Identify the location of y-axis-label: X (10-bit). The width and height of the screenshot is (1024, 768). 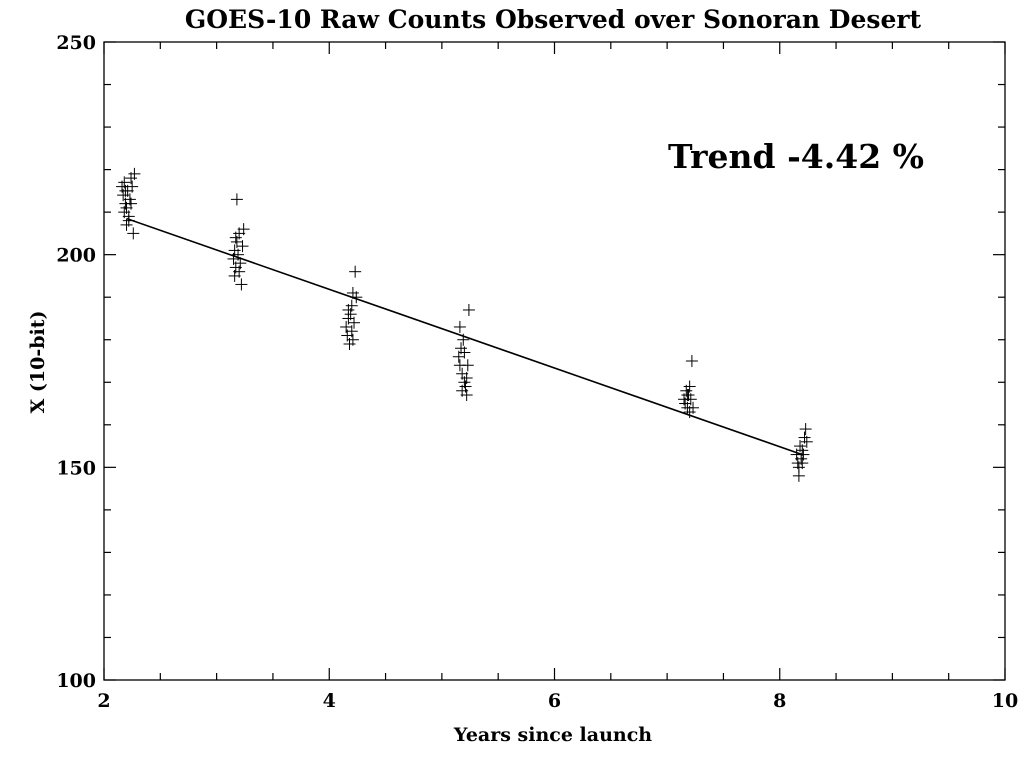
(38, 362).